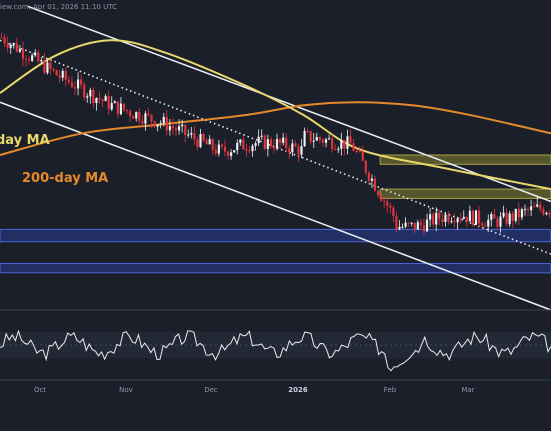 This screenshot has width=551, height=431. Describe the element at coordinates (25, 140) in the screenshot. I see `ma50-label: day MA` at that location.